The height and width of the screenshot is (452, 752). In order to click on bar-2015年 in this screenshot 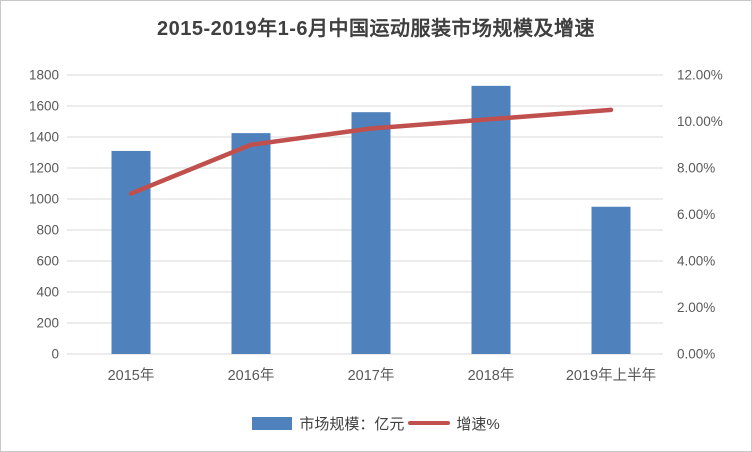, I will do `click(131, 252)`.